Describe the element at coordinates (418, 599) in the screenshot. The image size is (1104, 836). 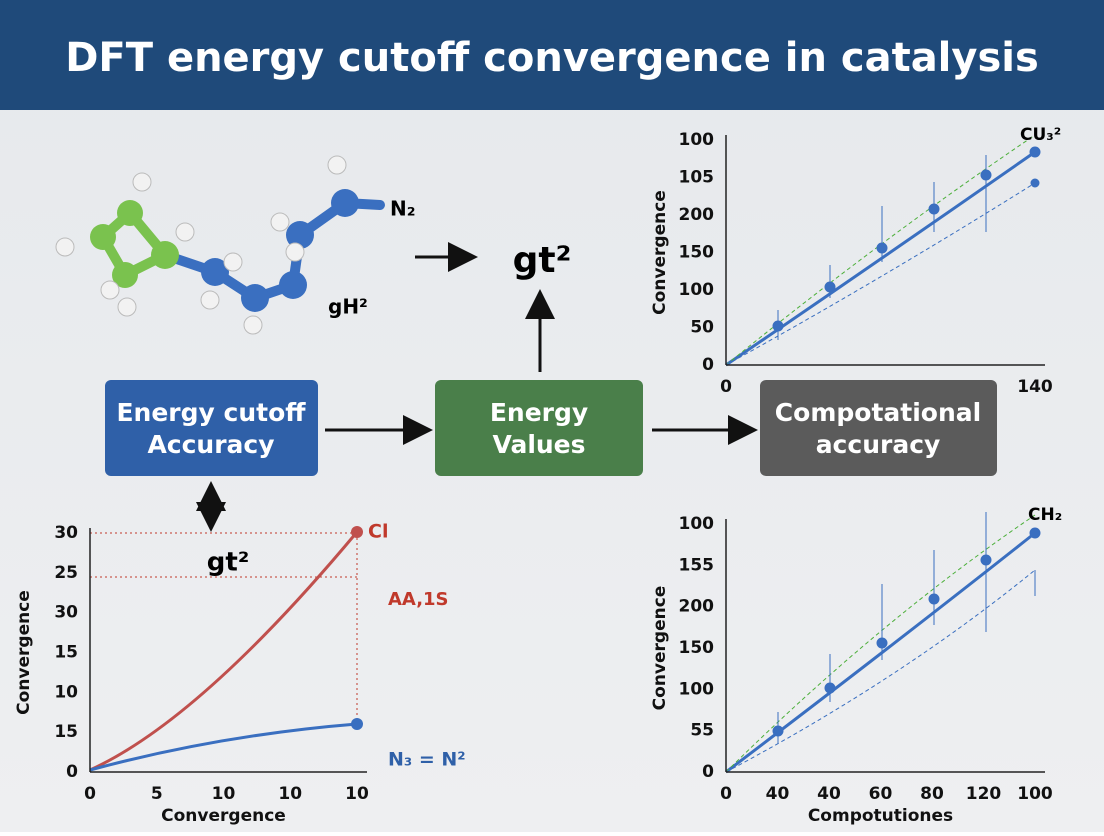
I see `annotation: AA,1S` at that location.